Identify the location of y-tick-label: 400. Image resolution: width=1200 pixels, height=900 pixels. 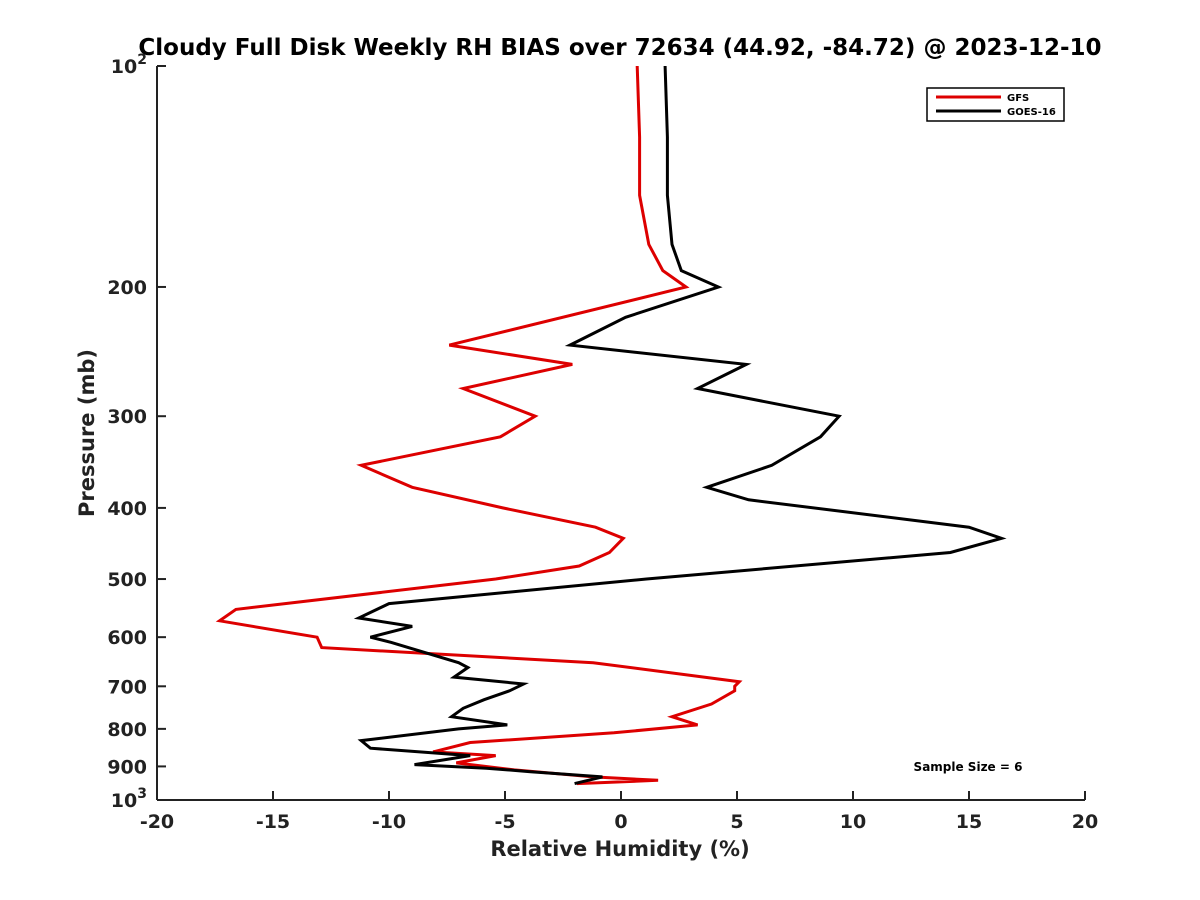
(127, 509).